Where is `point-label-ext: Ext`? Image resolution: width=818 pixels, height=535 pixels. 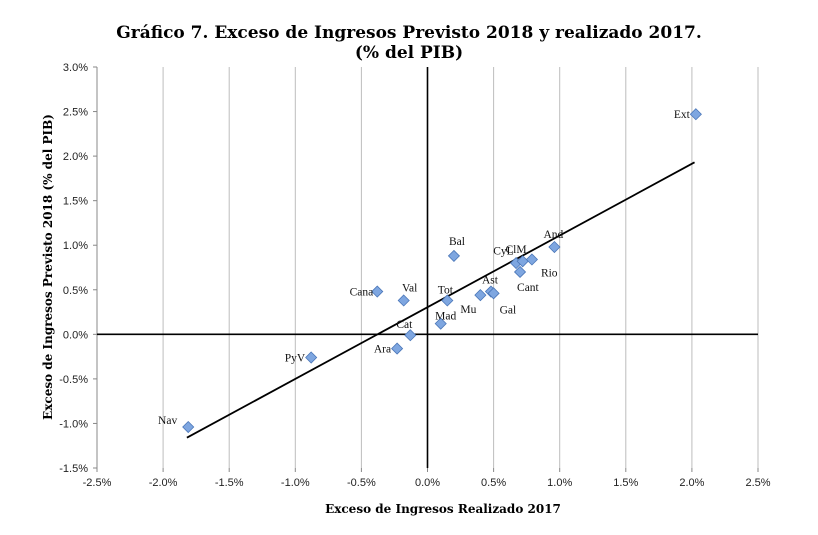 point-label-ext: Ext is located at coordinates (682, 115).